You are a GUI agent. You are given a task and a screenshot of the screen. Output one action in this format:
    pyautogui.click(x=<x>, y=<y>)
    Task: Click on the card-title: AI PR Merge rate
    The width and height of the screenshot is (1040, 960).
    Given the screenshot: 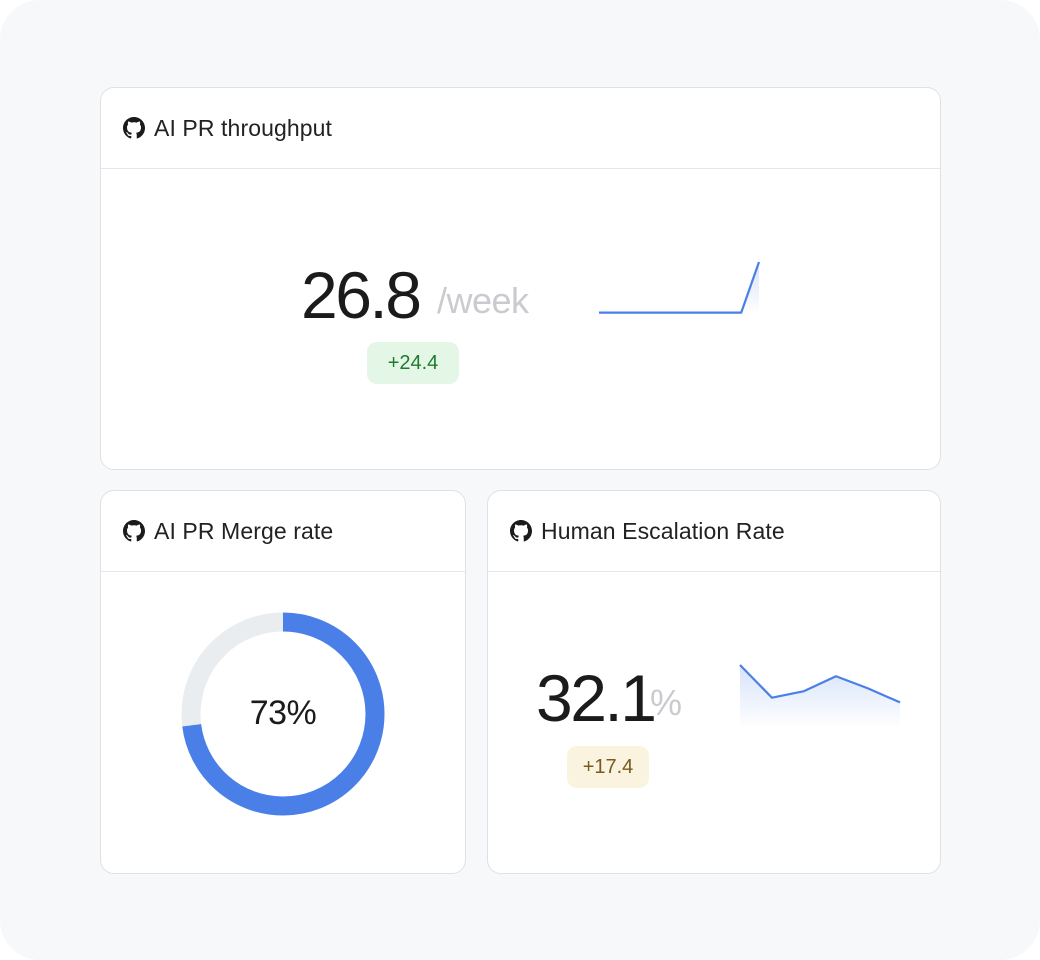 What is the action you would take?
    pyautogui.click(x=244, y=530)
    